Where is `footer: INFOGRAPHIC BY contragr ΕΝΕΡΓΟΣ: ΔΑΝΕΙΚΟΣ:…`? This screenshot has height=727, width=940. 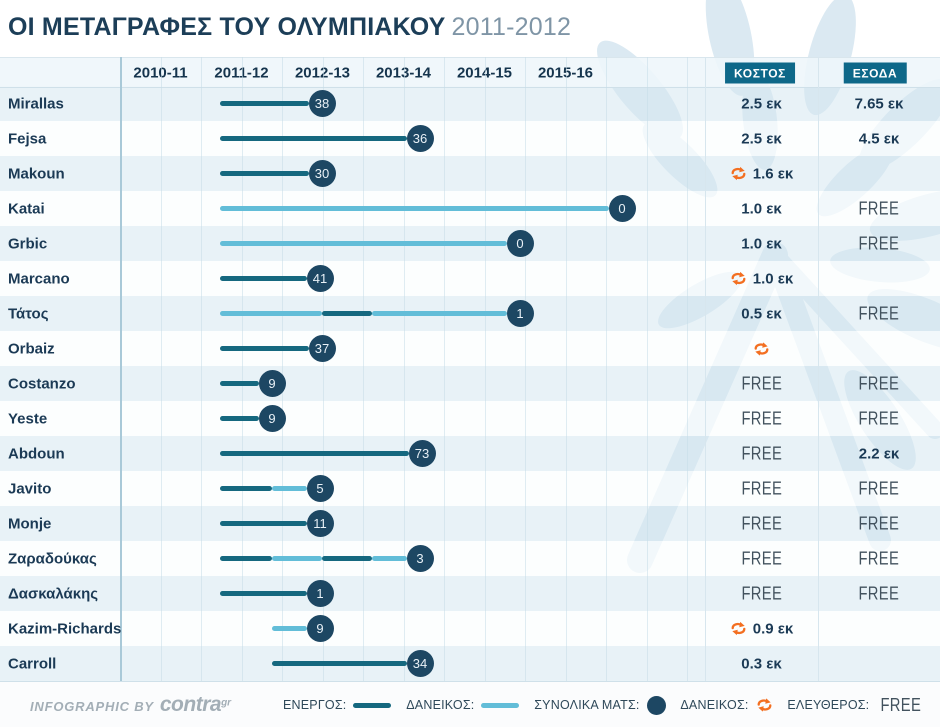
footer: INFOGRAPHIC BY contragr ΕΝΕΡΓΟΣ: ΔΑΝΕΙΚΟΣ:… is located at coordinates (470, 704).